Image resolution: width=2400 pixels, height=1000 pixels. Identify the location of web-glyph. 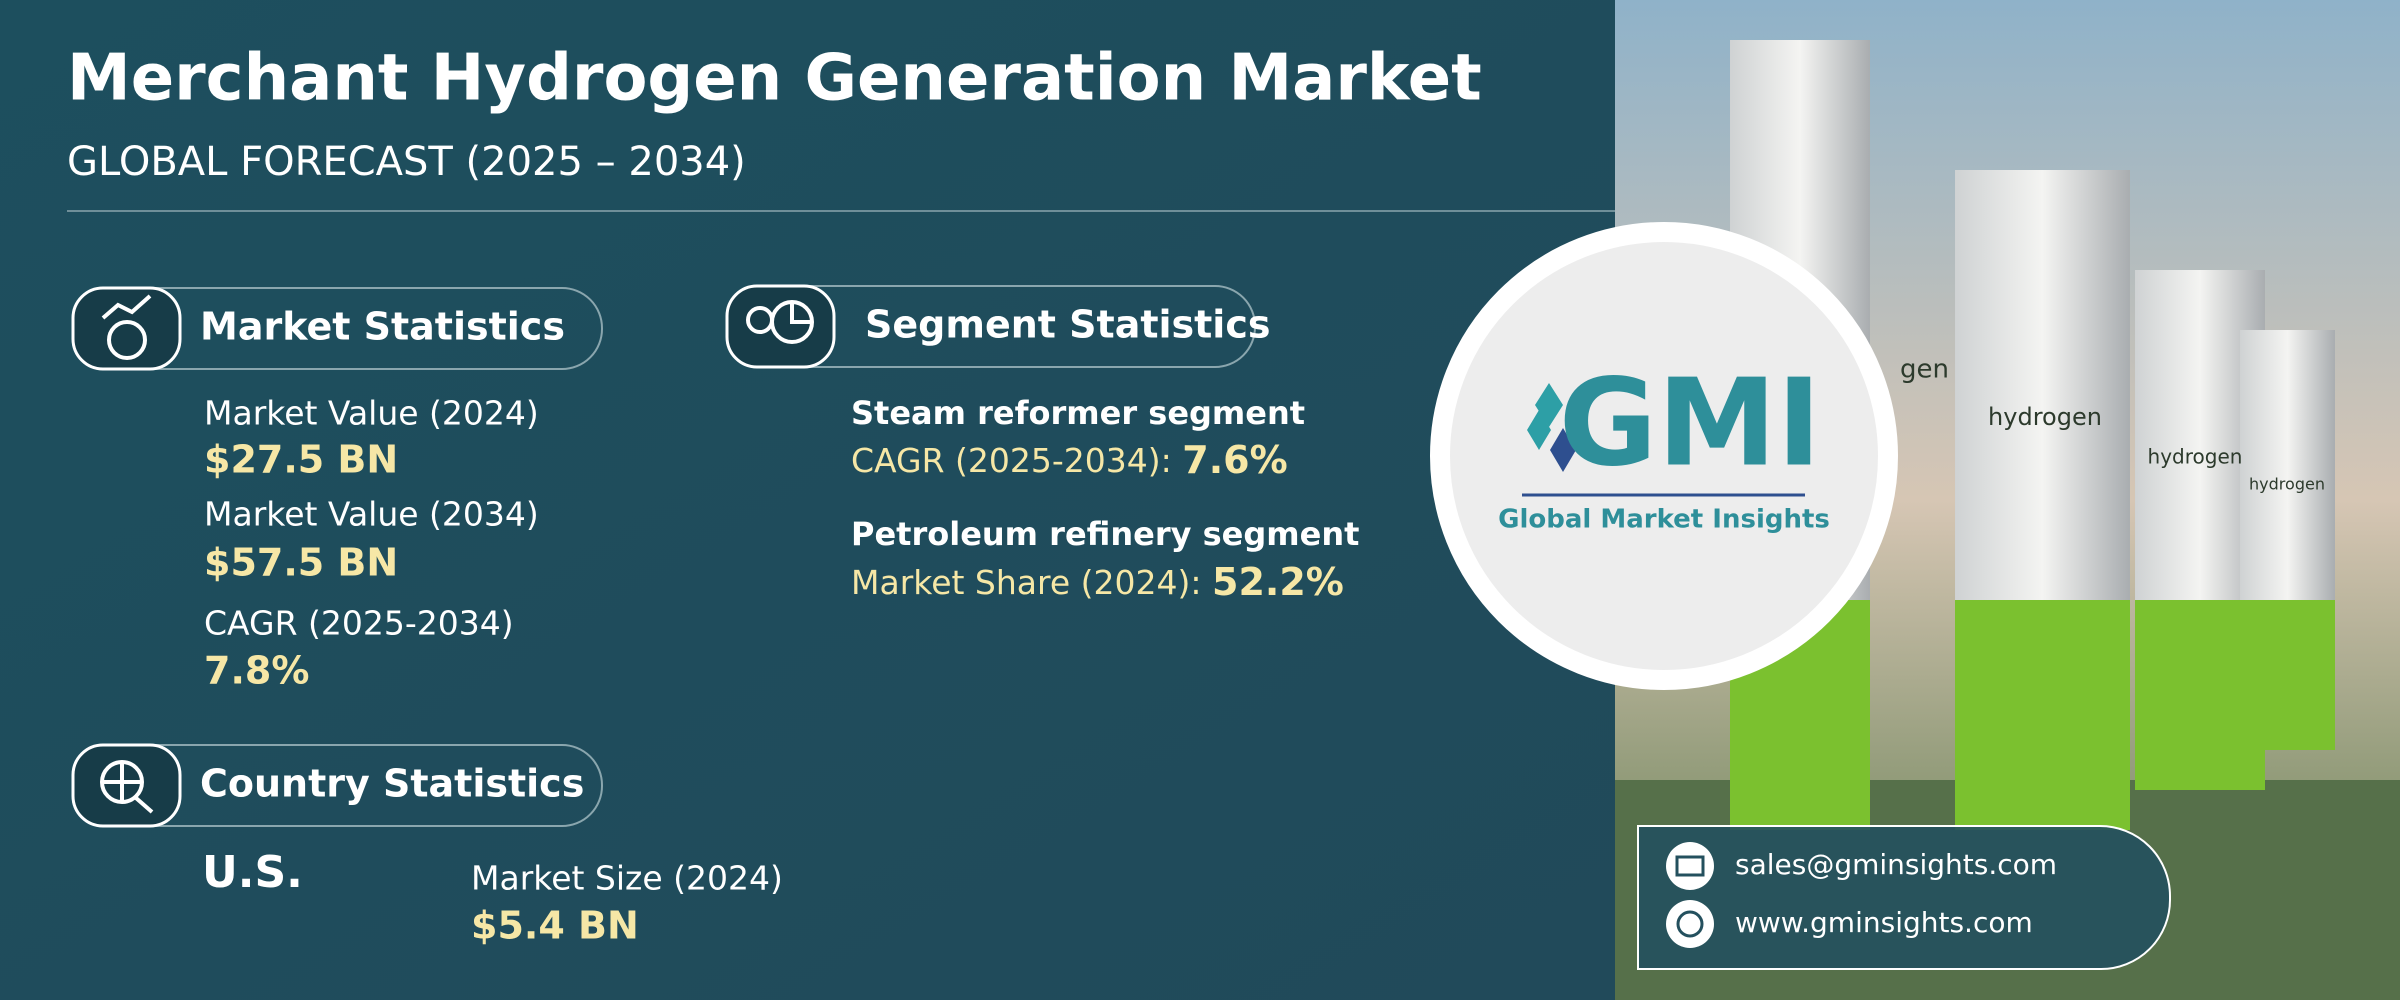
(1690, 924).